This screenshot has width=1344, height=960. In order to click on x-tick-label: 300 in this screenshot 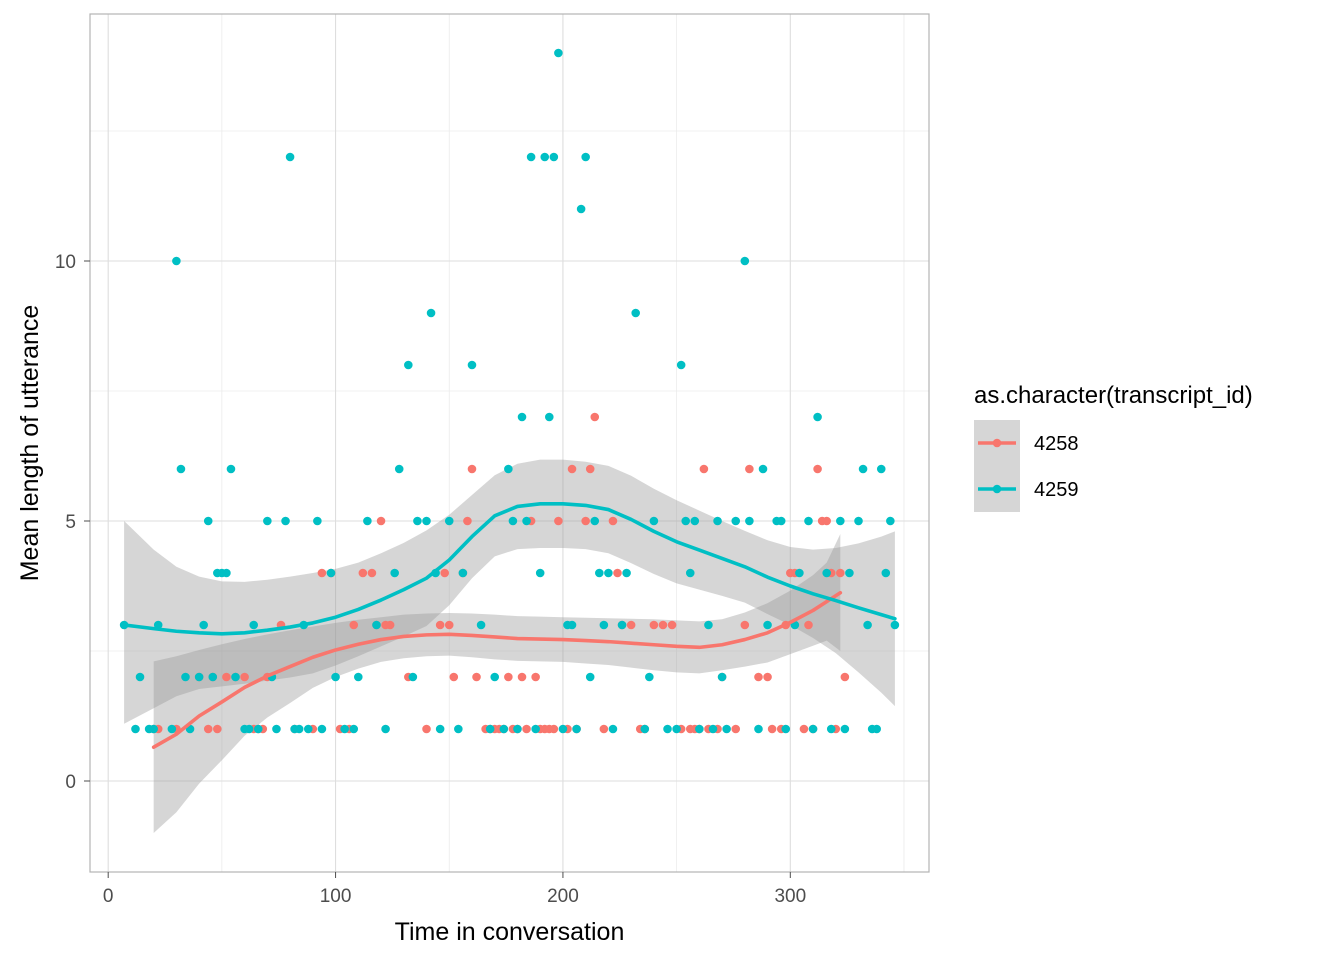, I will do `click(790, 896)`.